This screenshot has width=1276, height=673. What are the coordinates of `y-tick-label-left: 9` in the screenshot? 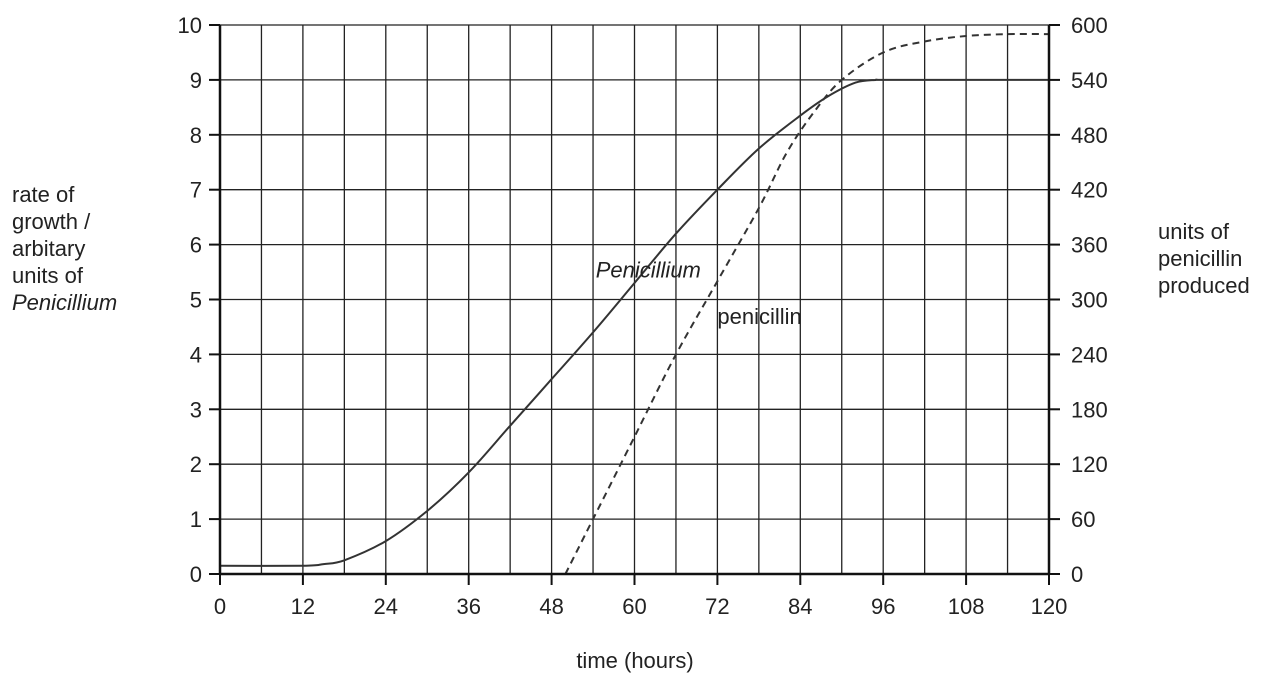 It's located at (196, 80).